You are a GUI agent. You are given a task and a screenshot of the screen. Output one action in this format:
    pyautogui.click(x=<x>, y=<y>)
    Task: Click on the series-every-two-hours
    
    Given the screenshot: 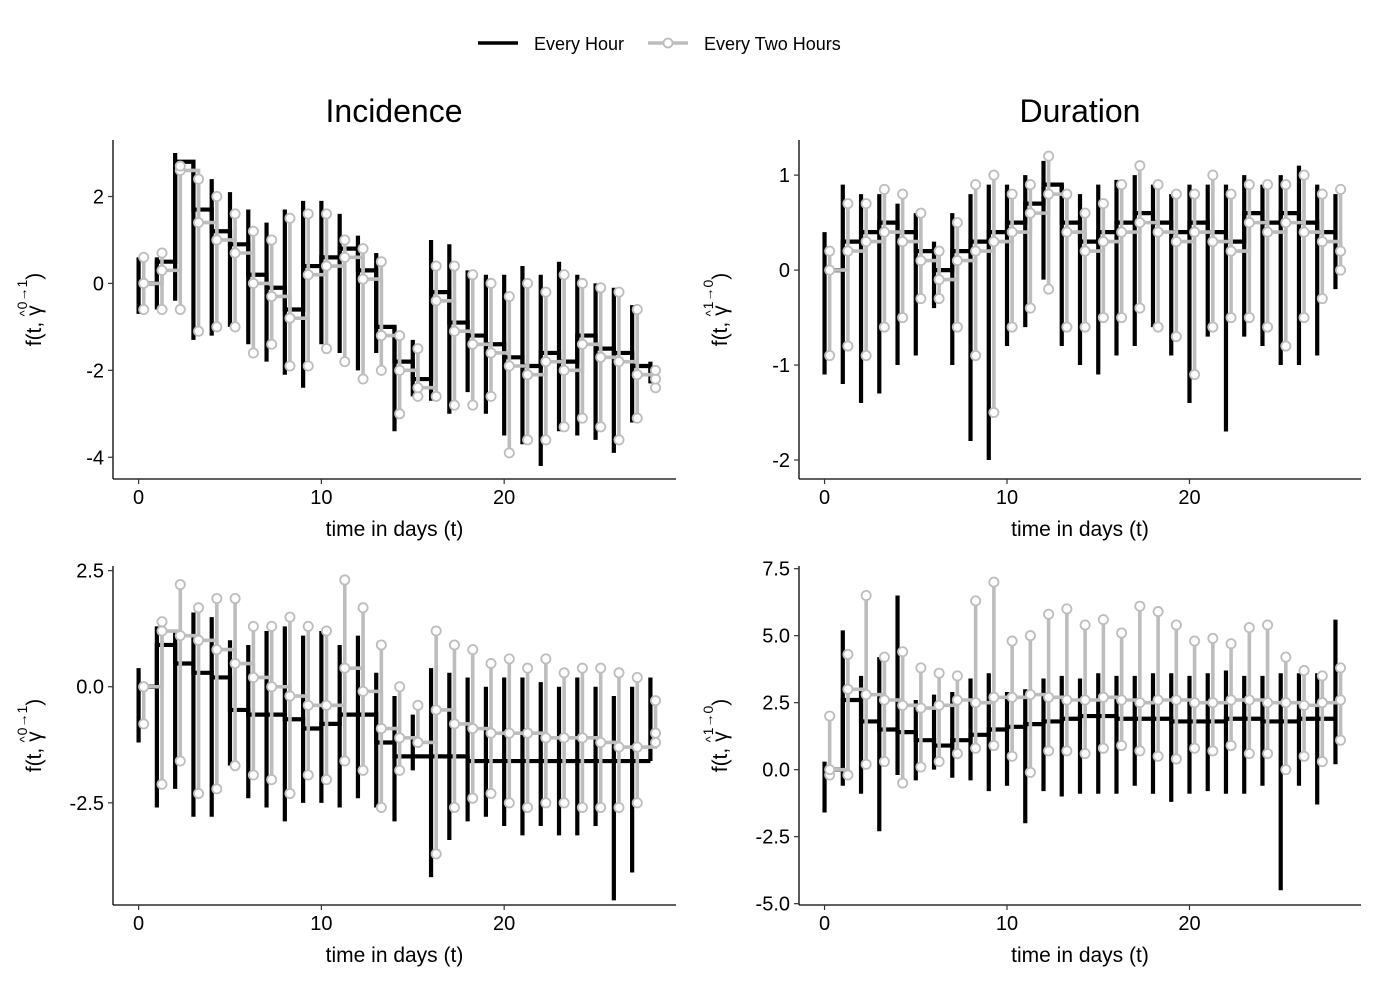 What is the action you would take?
    pyautogui.click(x=400, y=309)
    